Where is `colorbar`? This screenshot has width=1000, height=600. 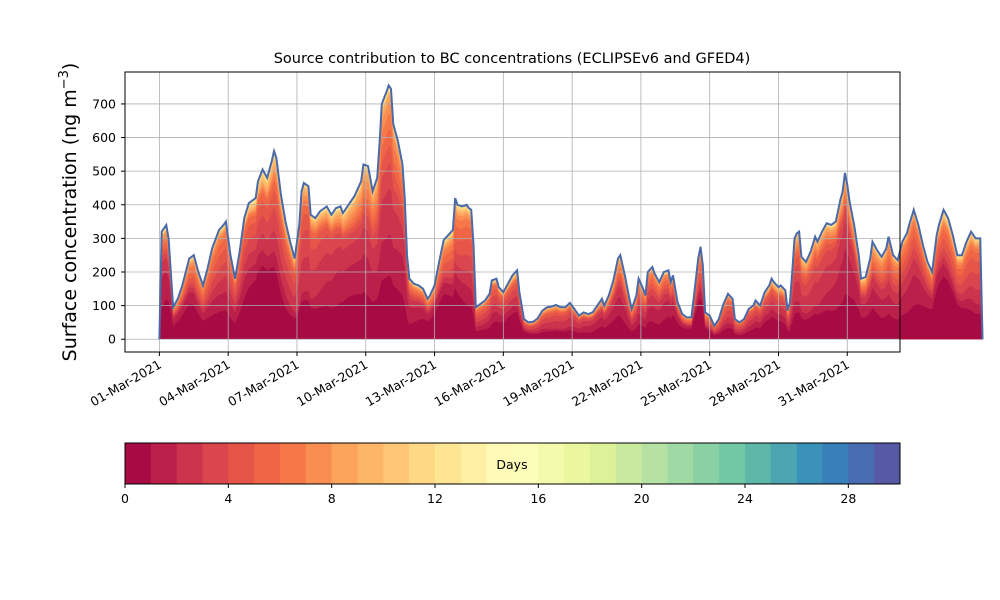
colorbar is located at coordinates (512, 463).